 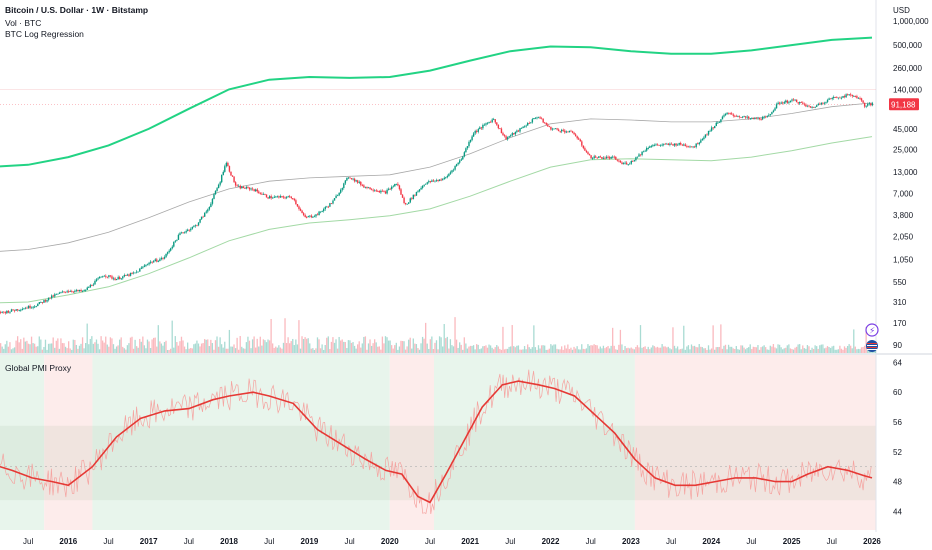 What do you see at coordinates (901, 10) in the screenshot?
I see `currency-label: USD` at bounding box center [901, 10].